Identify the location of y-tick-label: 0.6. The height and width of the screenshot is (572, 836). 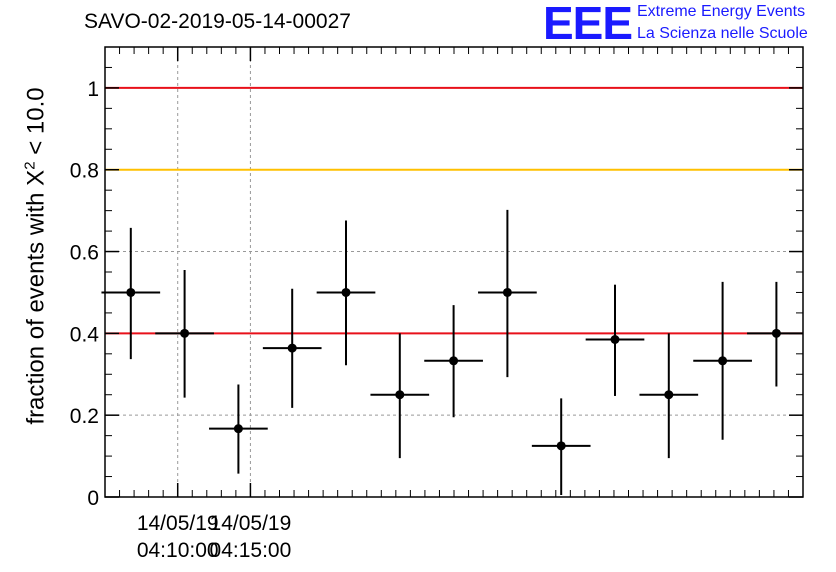
(84, 253).